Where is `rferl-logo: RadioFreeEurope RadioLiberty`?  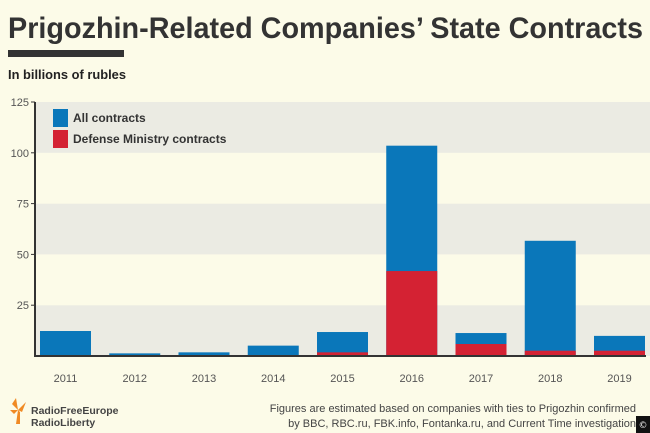
rferl-logo: RadioFreeEurope RadioLiberty is located at coordinates (64, 413).